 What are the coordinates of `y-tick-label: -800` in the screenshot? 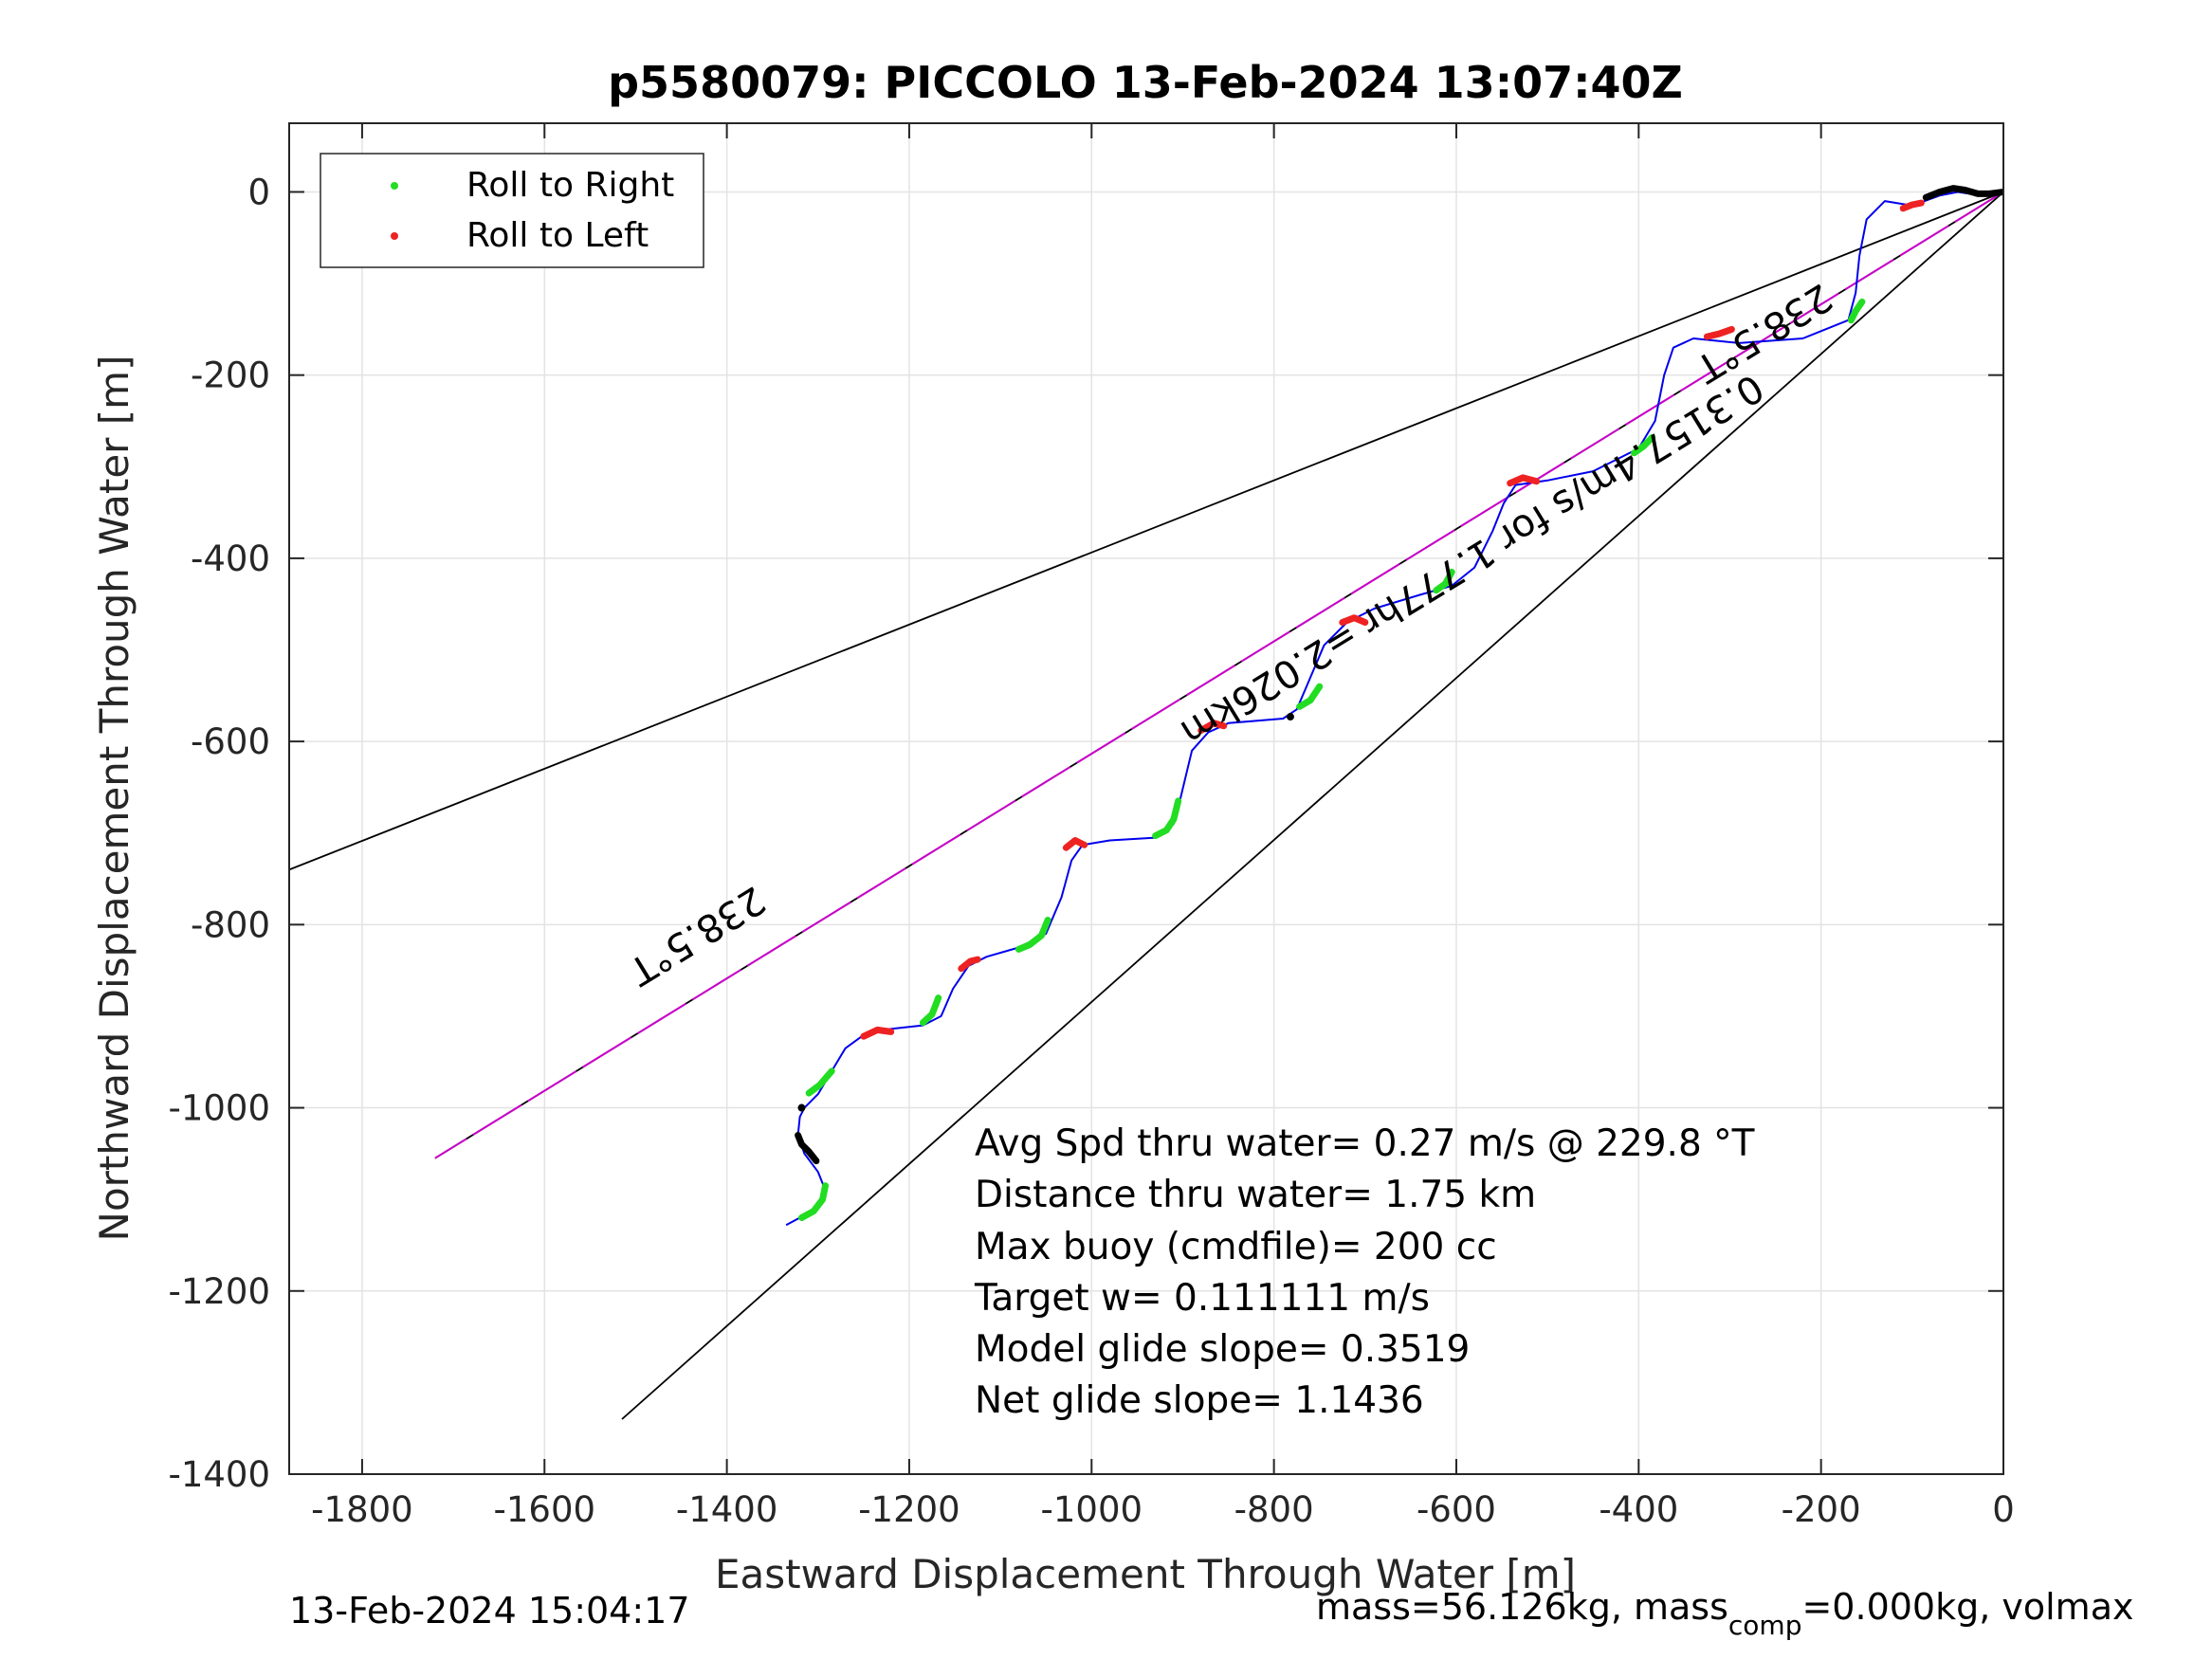 It's located at (230, 924).